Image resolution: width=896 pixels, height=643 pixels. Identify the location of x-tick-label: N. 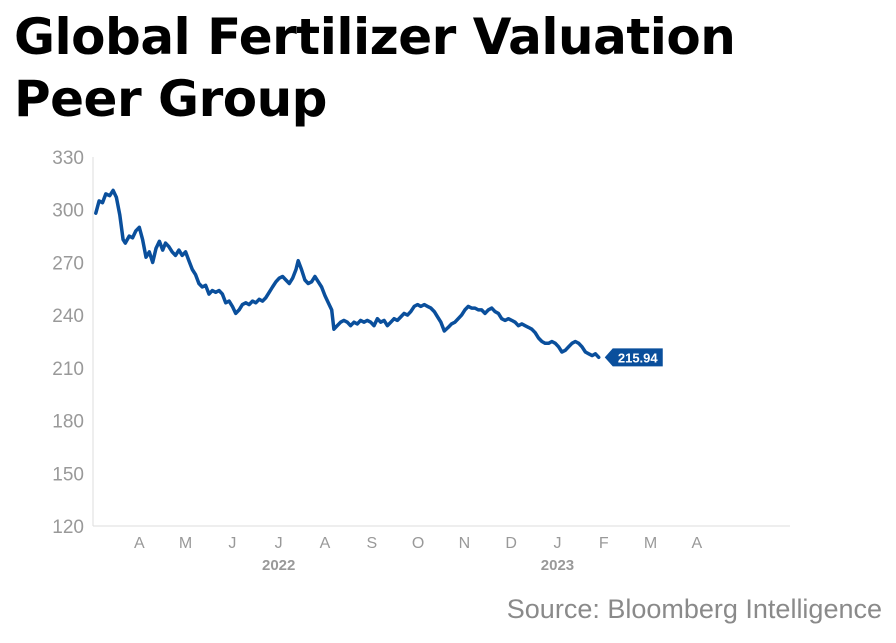
(465, 543).